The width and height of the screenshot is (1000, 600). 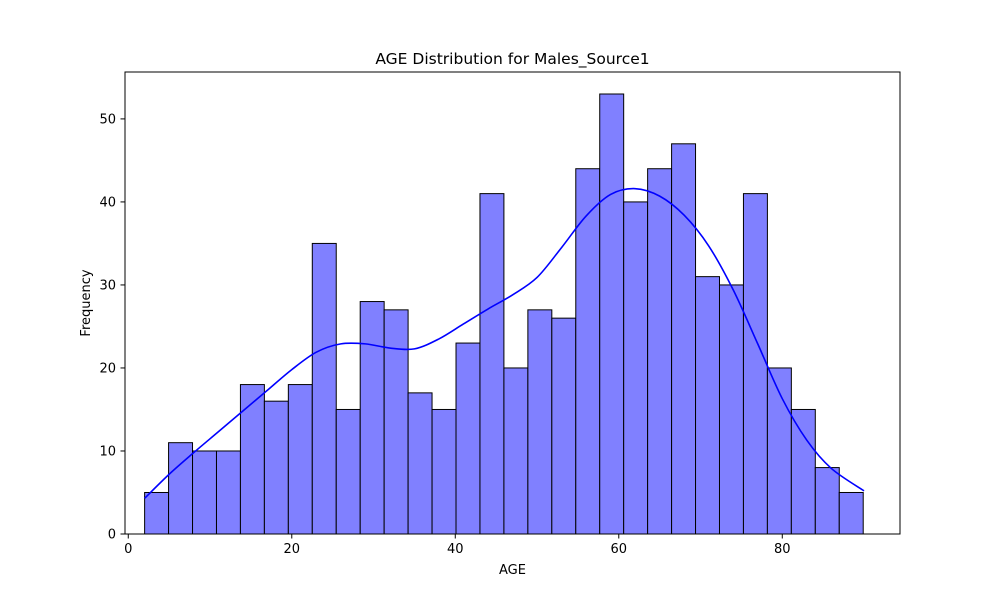 I want to click on x-tick-label: 40, so click(x=455, y=549).